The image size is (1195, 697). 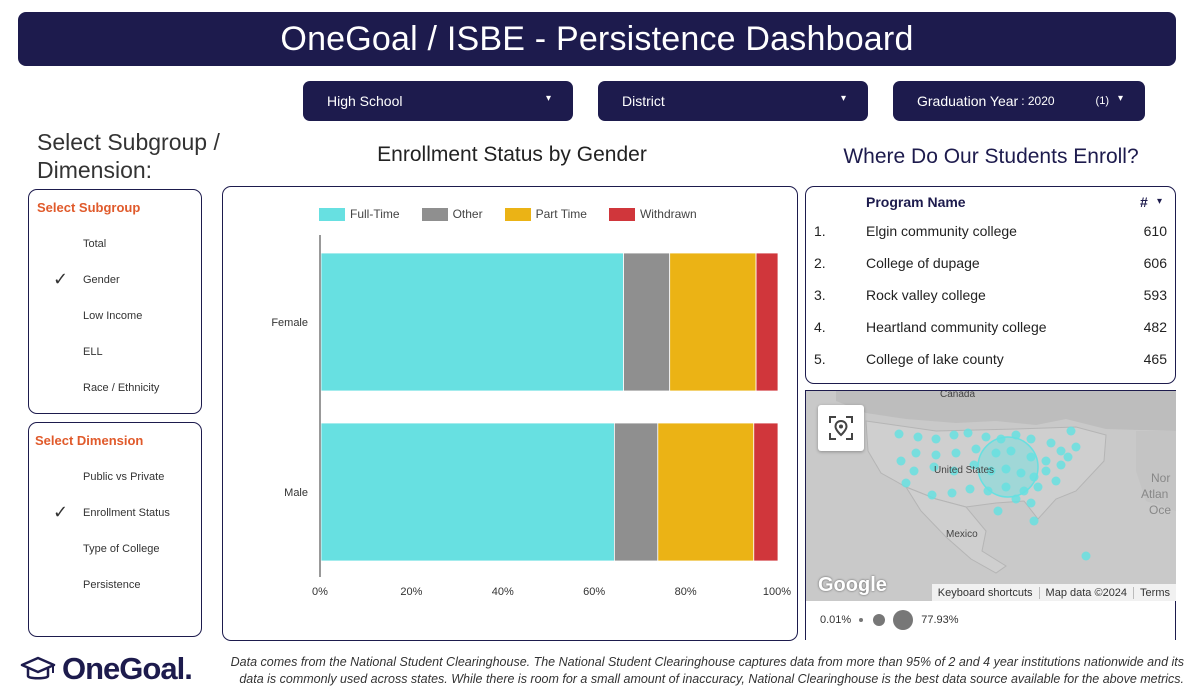 What do you see at coordinates (359, 214) in the screenshot?
I see `legend-item-full-time: Full-Time` at bounding box center [359, 214].